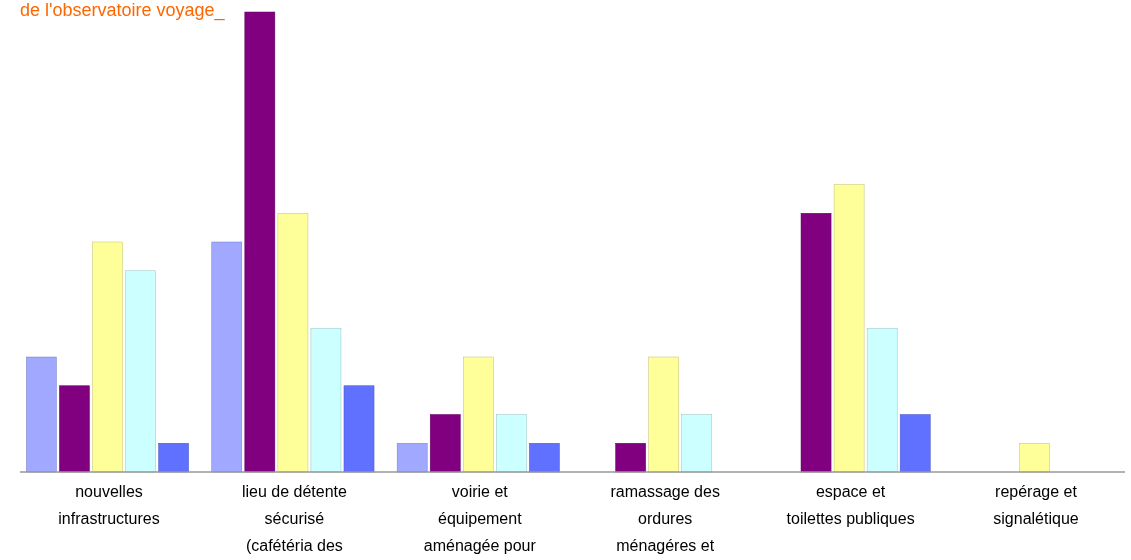  What do you see at coordinates (123, 10) in the screenshot?
I see `chart-title: de l'observatoire voyage_` at bounding box center [123, 10].